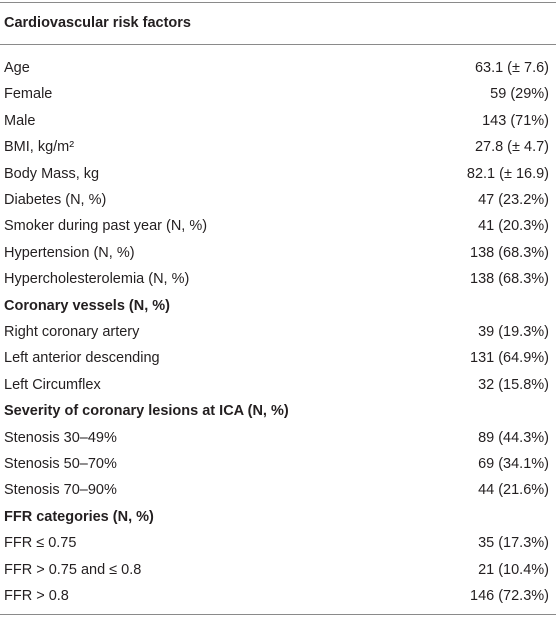 The width and height of the screenshot is (556, 618). What do you see at coordinates (278, 44) in the screenshot?
I see `header-rule` at bounding box center [278, 44].